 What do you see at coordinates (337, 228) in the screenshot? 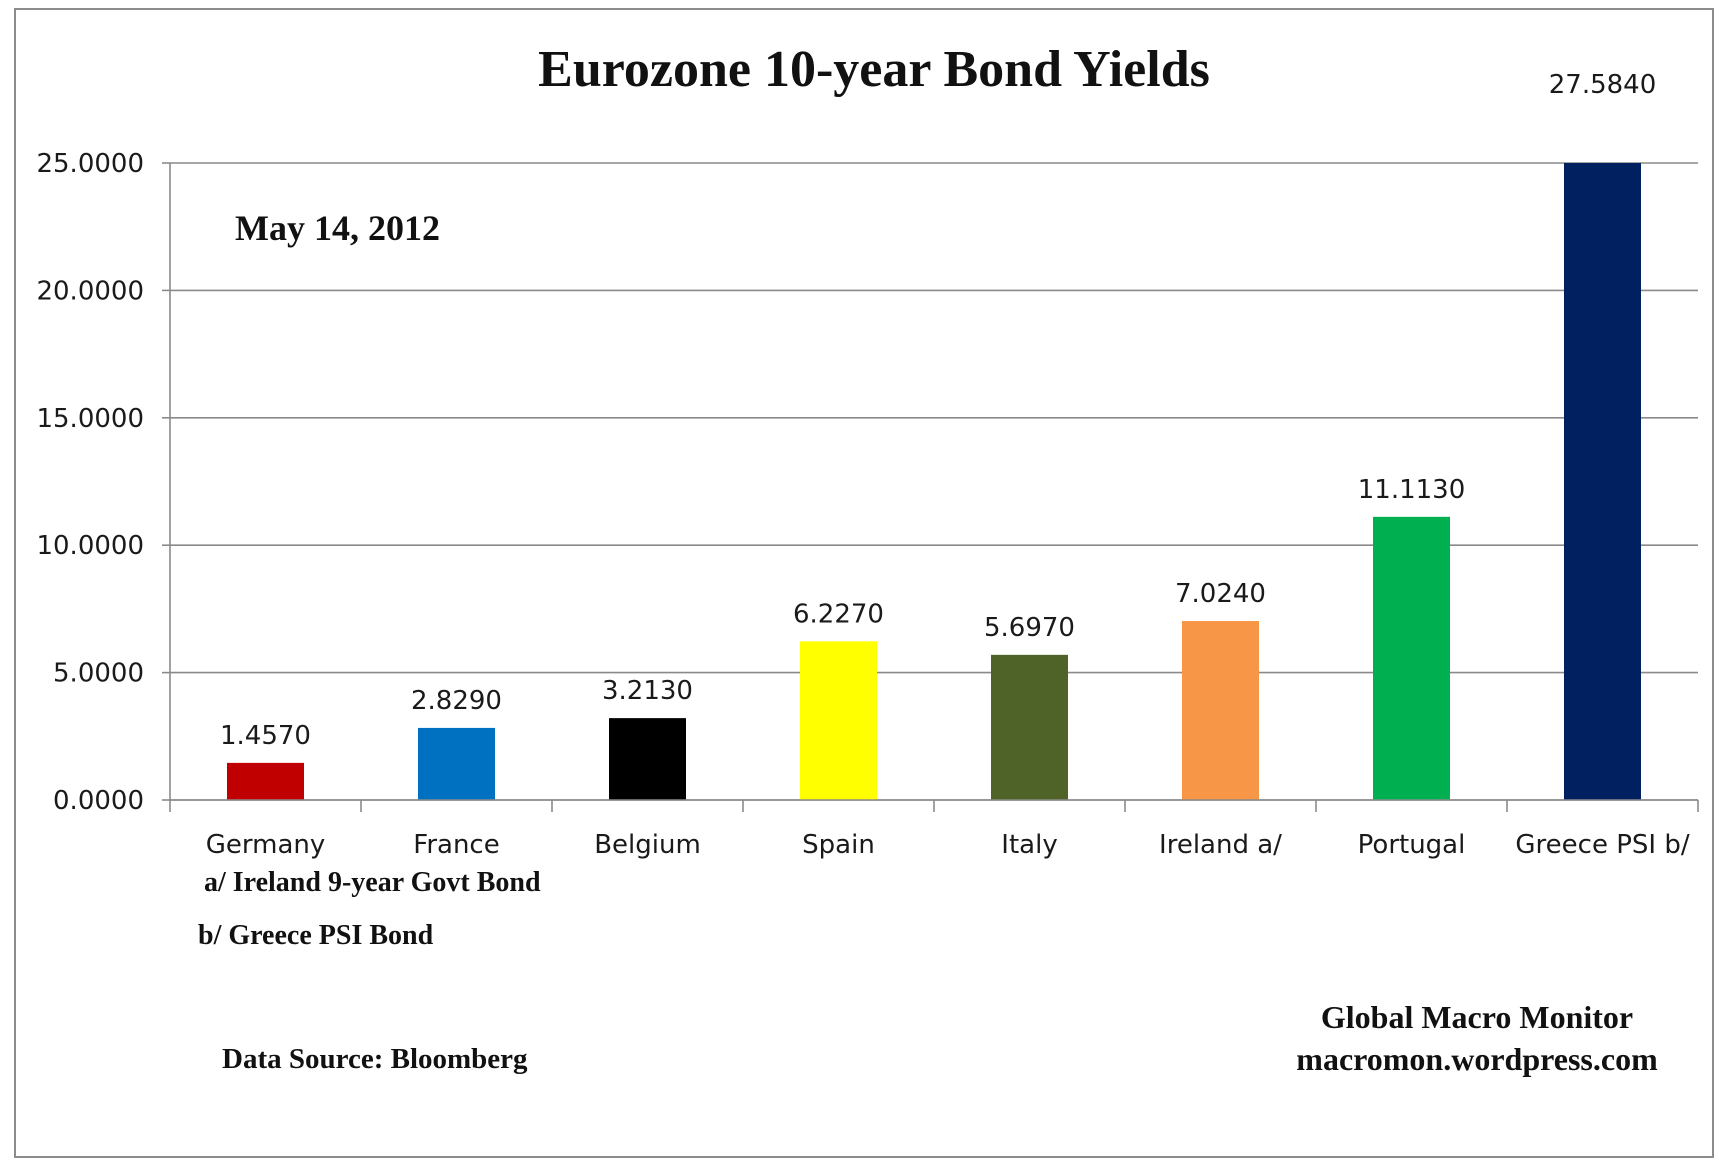
I see `chart-subtitle-date: May 14, 2012` at bounding box center [337, 228].